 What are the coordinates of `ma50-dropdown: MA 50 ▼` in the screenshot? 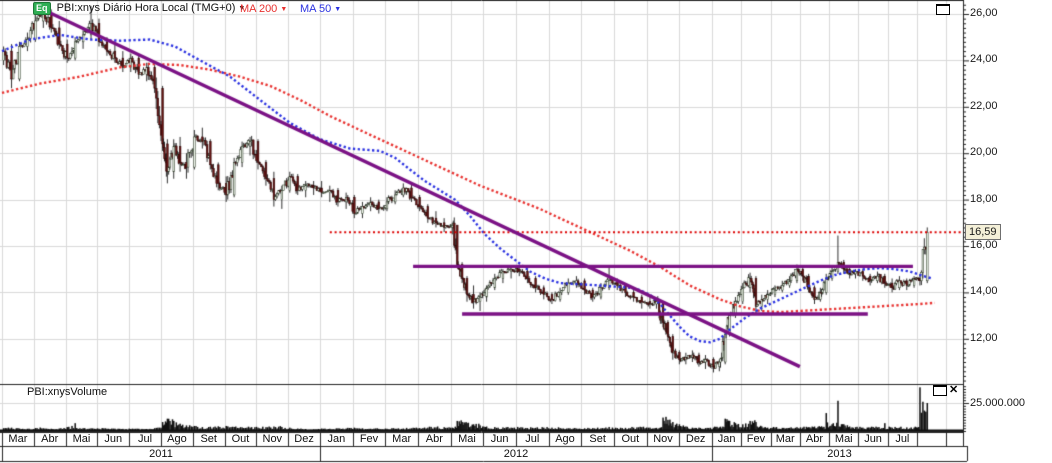 It's located at (320, 9).